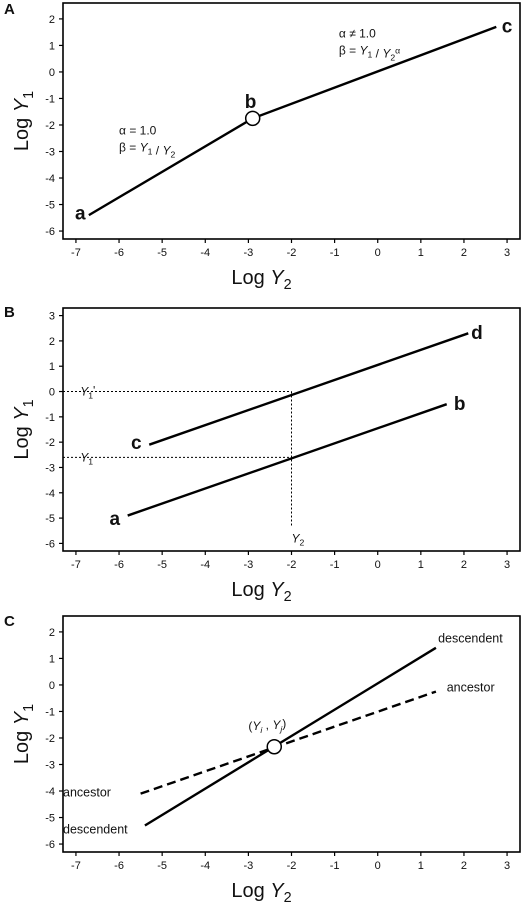 This screenshot has width=529, height=922. What do you see at coordinates (281, 729) in the screenshot?
I see `pa-sub: j` at bounding box center [281, 729].